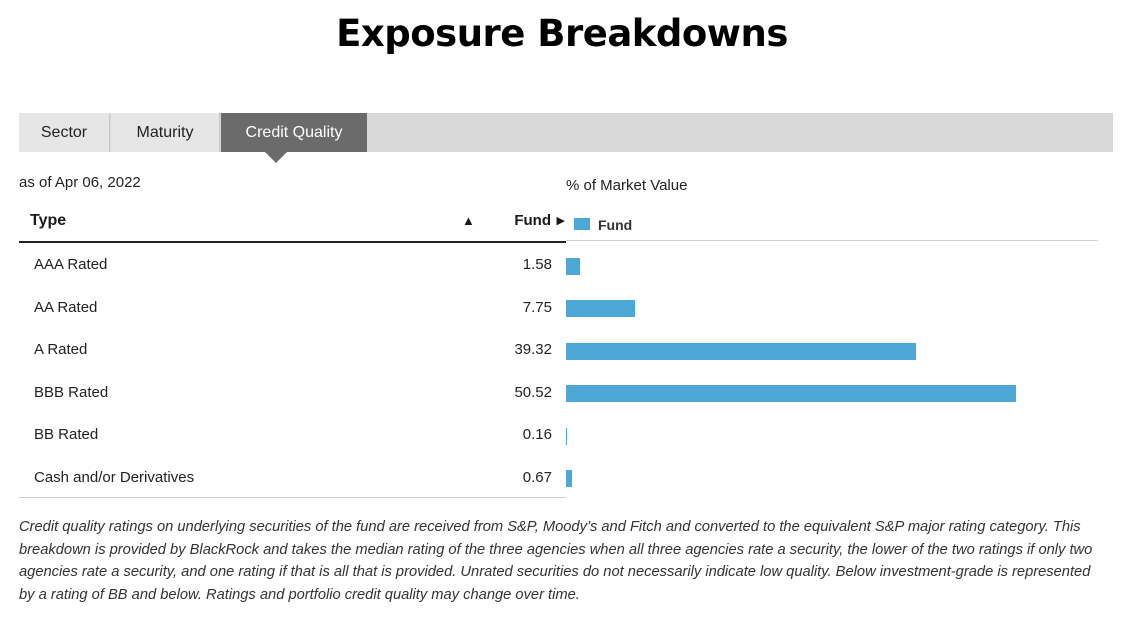 This screenshot has height=619, width=1124. I want to click on tab-maturity: Maturity, so click(165, 132).